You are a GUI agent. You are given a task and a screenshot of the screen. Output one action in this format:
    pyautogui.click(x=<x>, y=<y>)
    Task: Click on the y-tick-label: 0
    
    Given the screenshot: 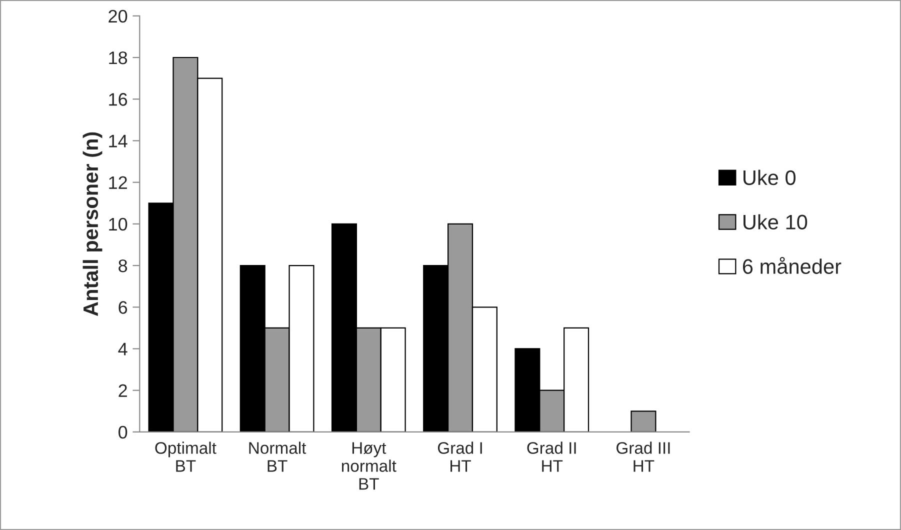 What is the action you would take?
    pyautogui.click(x=123, y=432)
    